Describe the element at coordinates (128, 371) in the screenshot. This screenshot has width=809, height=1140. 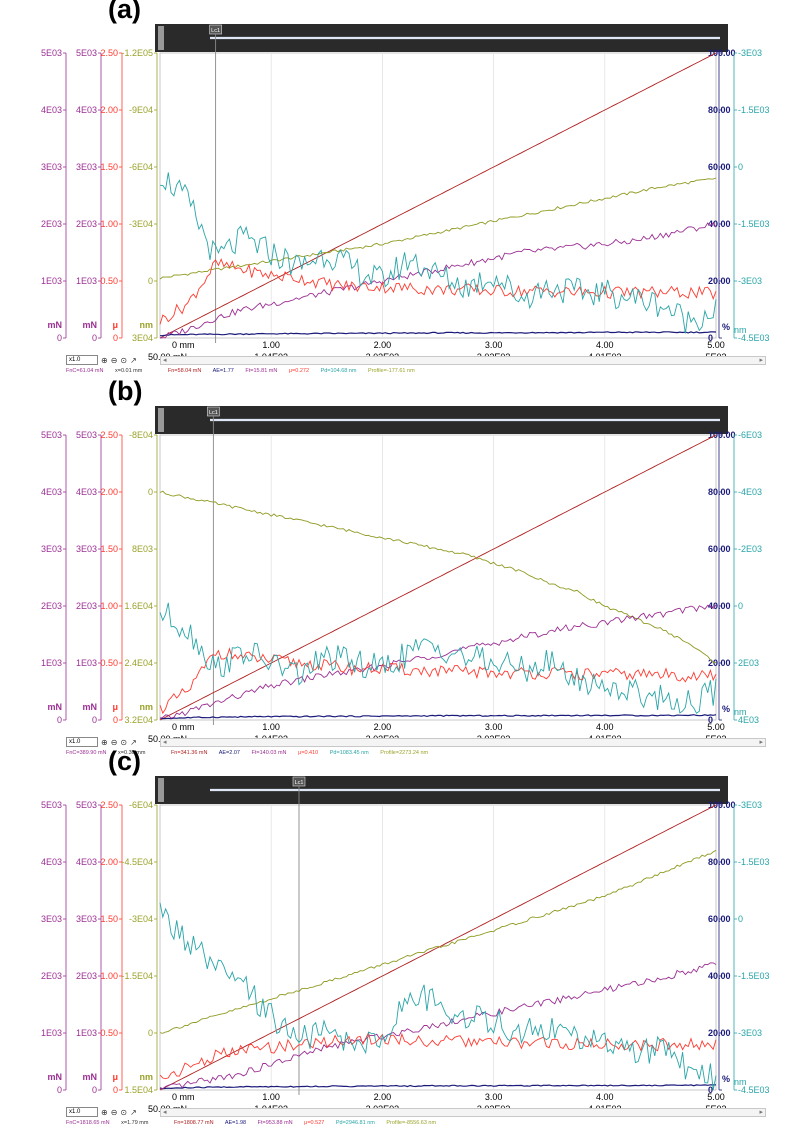
I see `status-x: x=0.01 mm` at that location.